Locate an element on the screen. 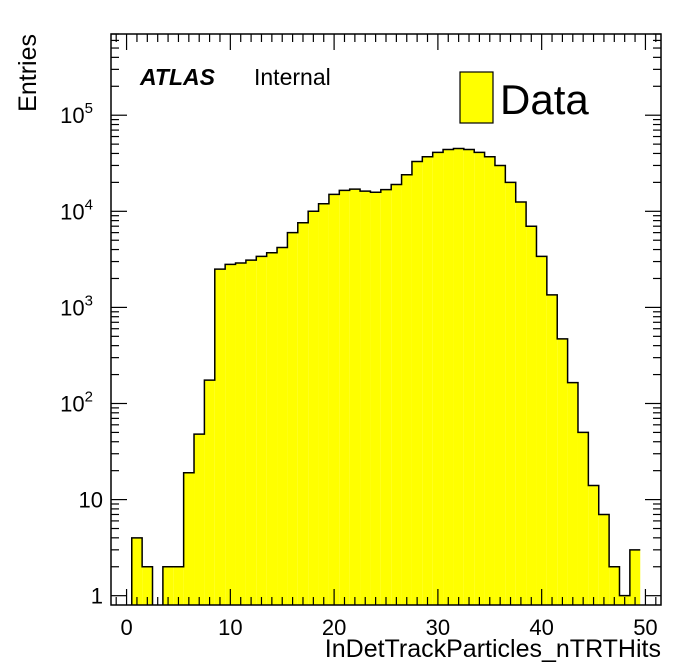  y-axis-title: Entries is located at coordinates (28, 73).